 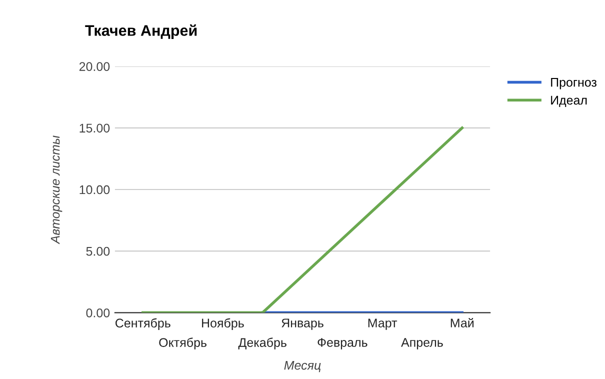 I want to click on x-tick-label: Декабрь, so click(x=262, y=344).